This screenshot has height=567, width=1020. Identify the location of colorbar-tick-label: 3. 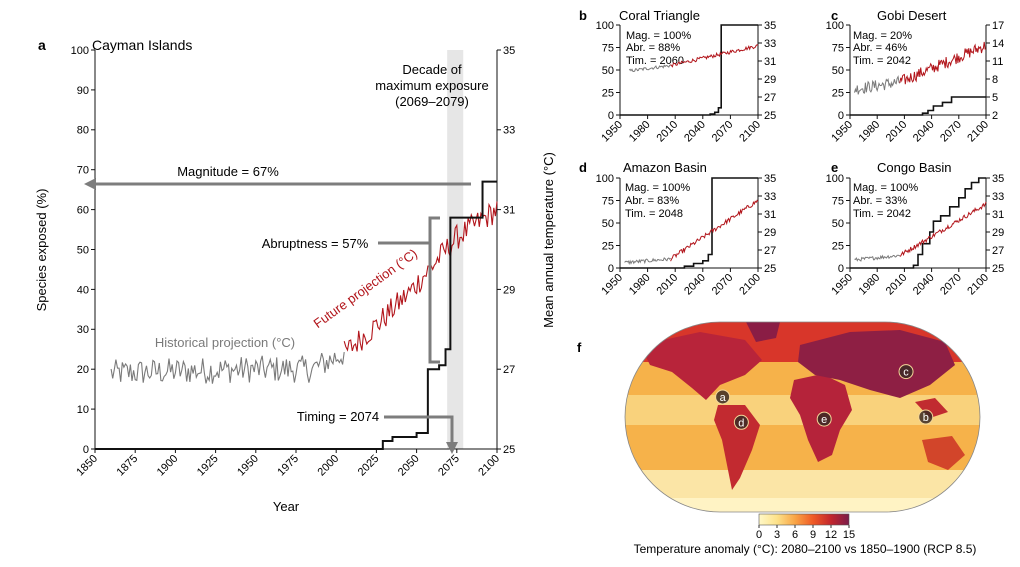
(777, 535).